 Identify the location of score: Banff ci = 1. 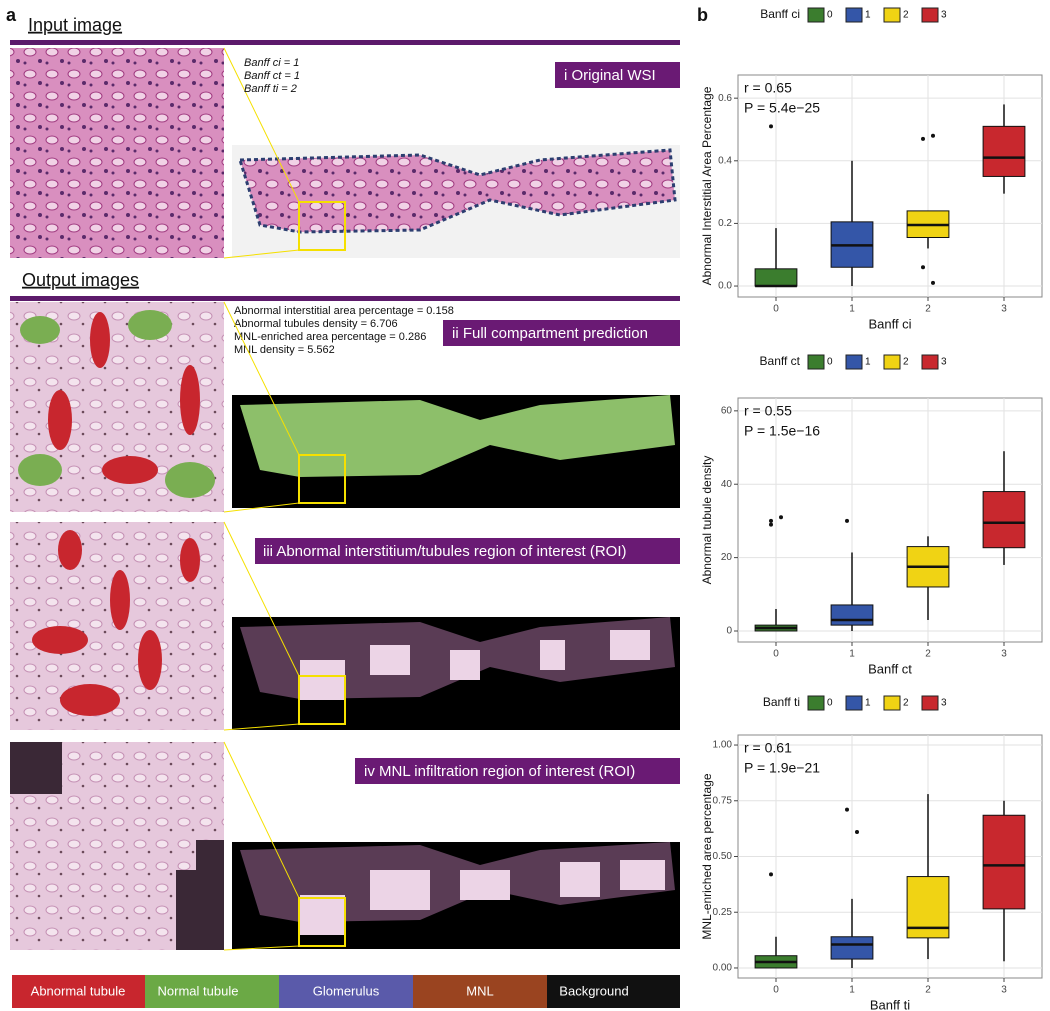
(271, 63).